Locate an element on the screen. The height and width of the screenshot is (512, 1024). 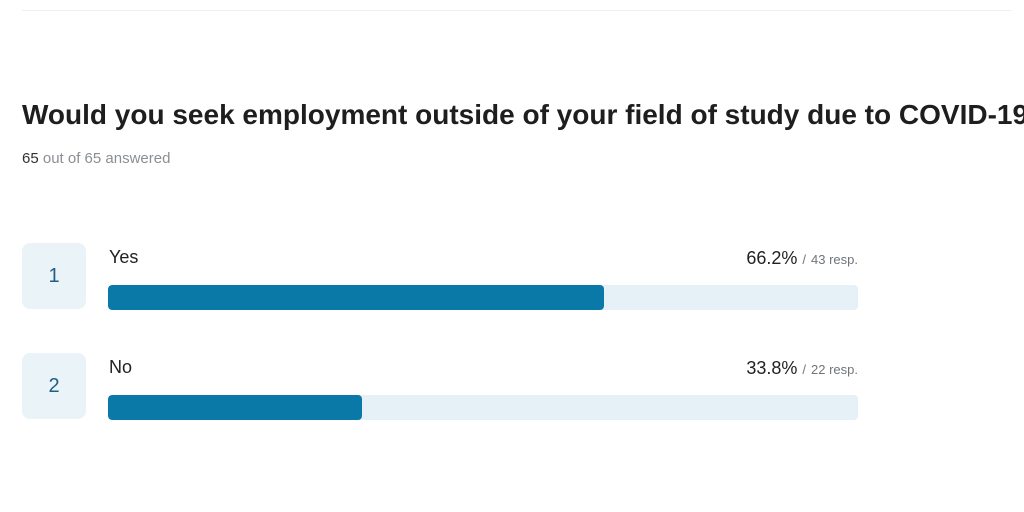
choice-stats: 33.8% / 22 resp. is located at coordinates (802, 368).